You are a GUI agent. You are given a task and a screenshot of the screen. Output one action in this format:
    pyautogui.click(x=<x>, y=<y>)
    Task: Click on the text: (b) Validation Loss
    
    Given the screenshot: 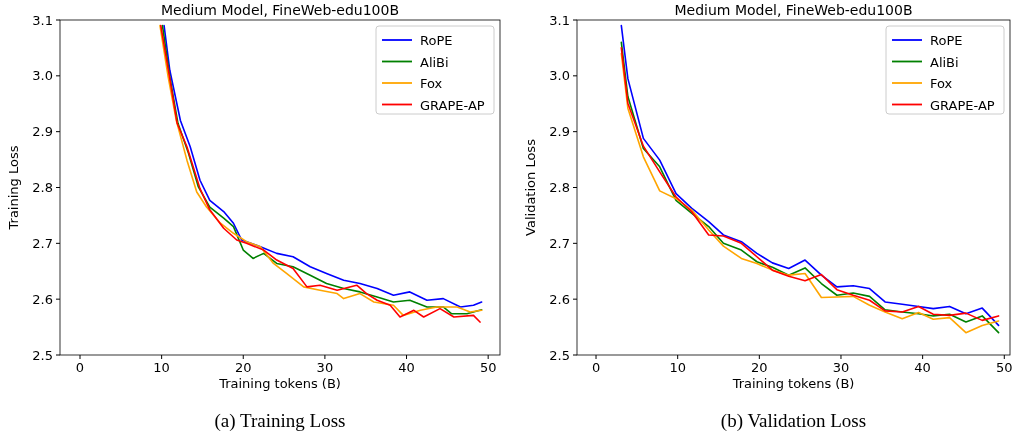 What is the action you would take?
    pyautogui.click(x=793, y=421)
    